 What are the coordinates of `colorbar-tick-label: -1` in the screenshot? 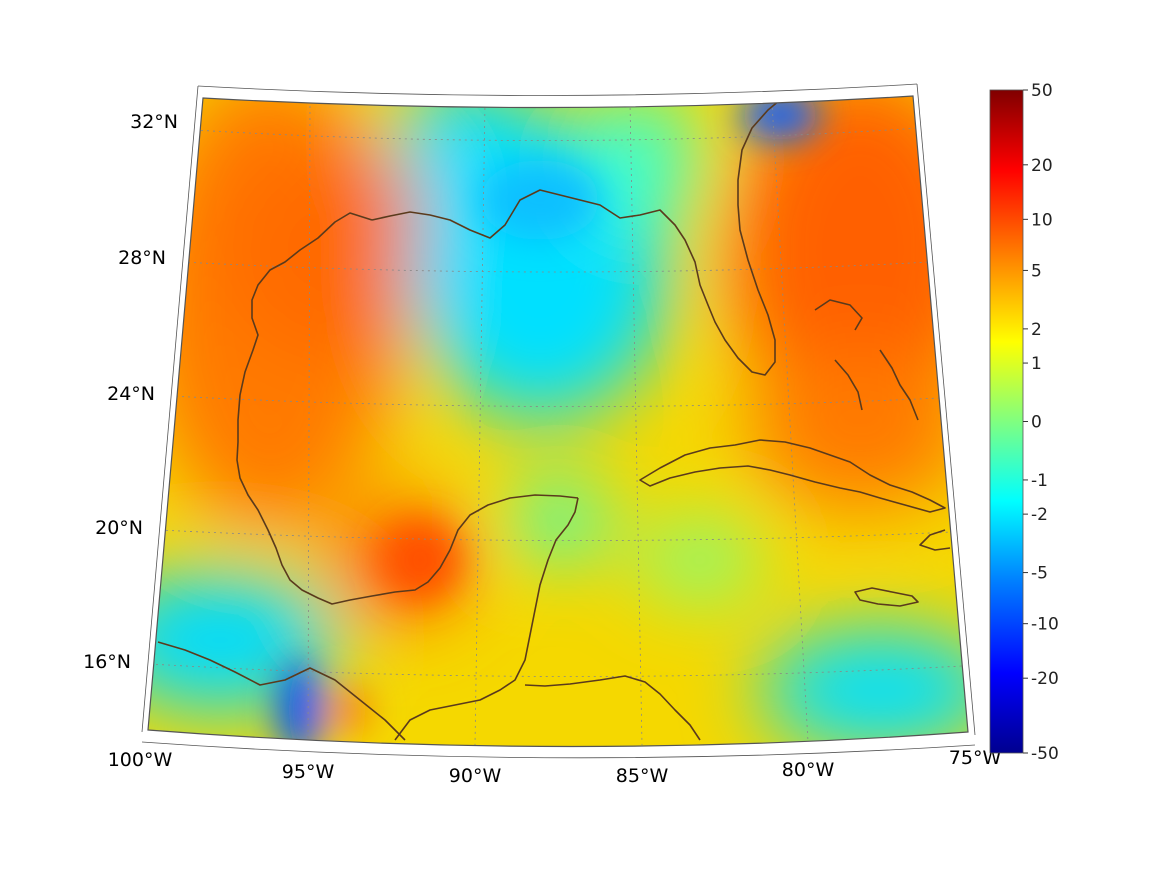 It's located at (1039, 481).